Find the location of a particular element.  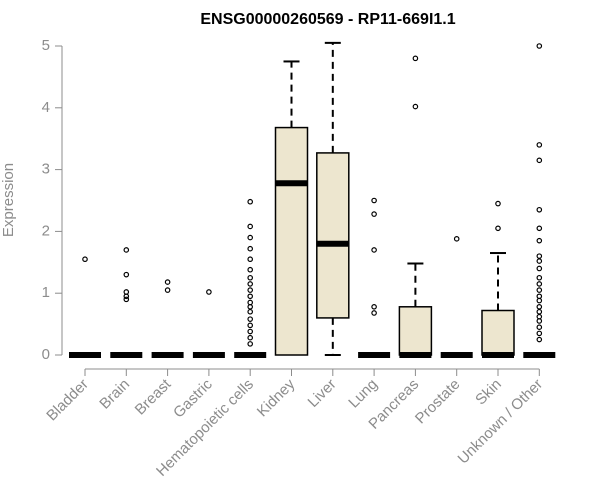

chart-title: ENSG00000260569 - RP11-669I1.1 is located at coordinates (327, 19).